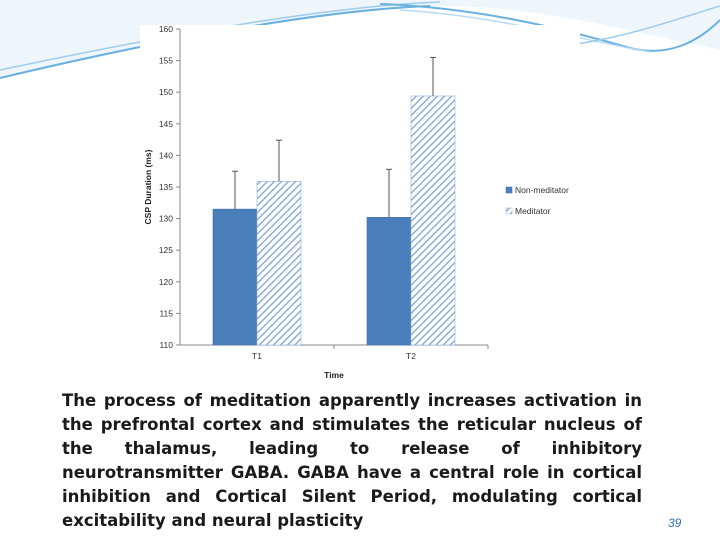 The height and width of the screenshot is (540, 720). I want to click on y-tick-label: 135, so click(166, 187).